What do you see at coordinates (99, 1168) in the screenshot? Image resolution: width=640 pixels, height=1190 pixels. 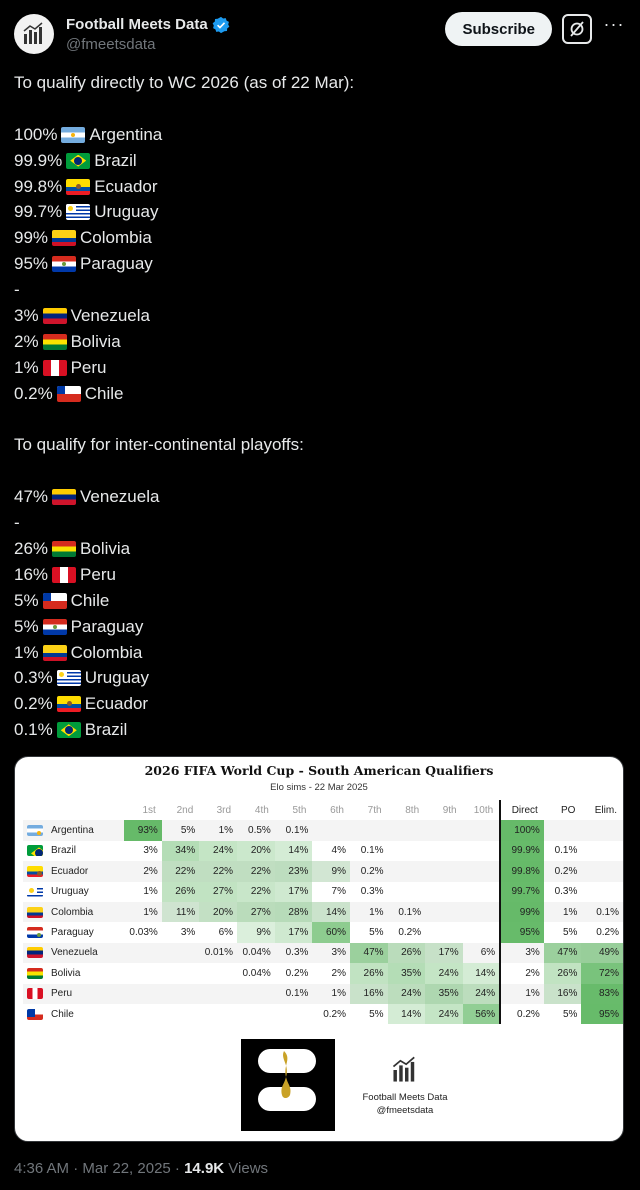 I see `timestamp: 4:36 AM · Mar 22, 2025 ·` at bounding box center [99, 1168].